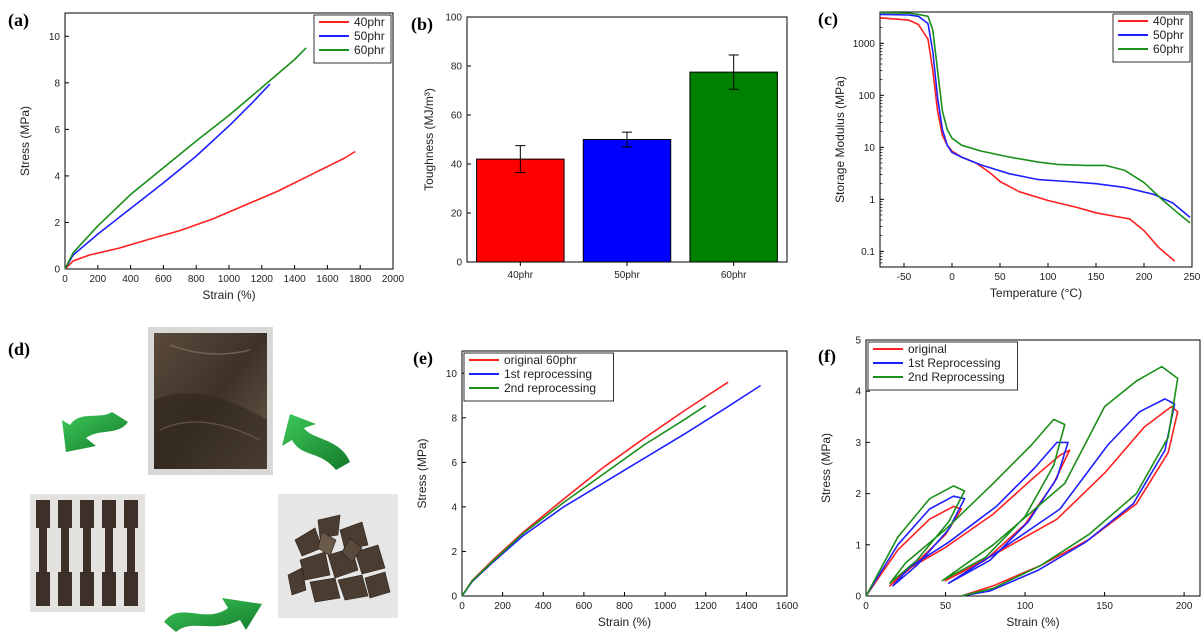 This screenshot has width=1203, height=637. I want to click on bar-40phr, so click(520, 210).